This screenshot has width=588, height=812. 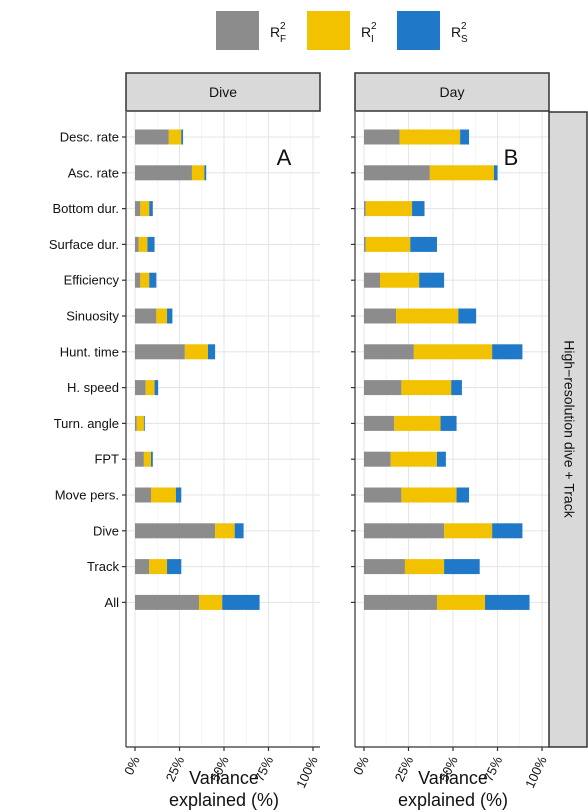 I want to click on y-tick-label: Hunt. time, so click(x=89, y=351).